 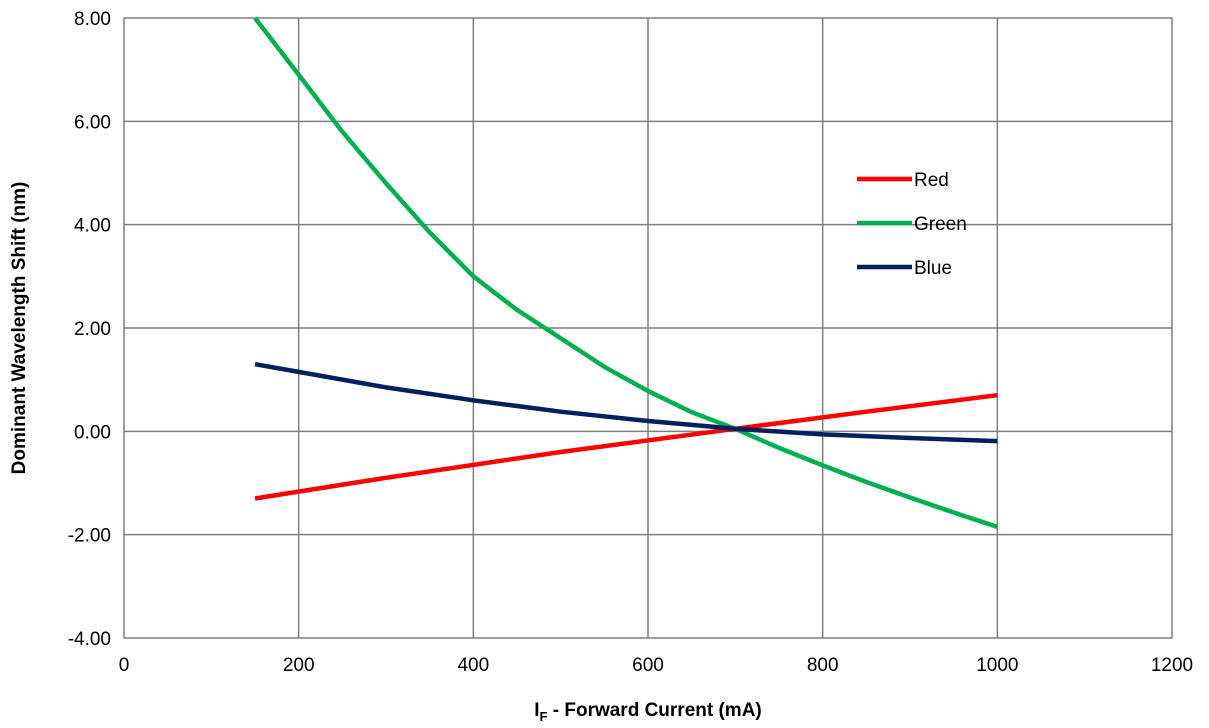 I want to click on legend-label-green: Green, so click(x=940, y=224).